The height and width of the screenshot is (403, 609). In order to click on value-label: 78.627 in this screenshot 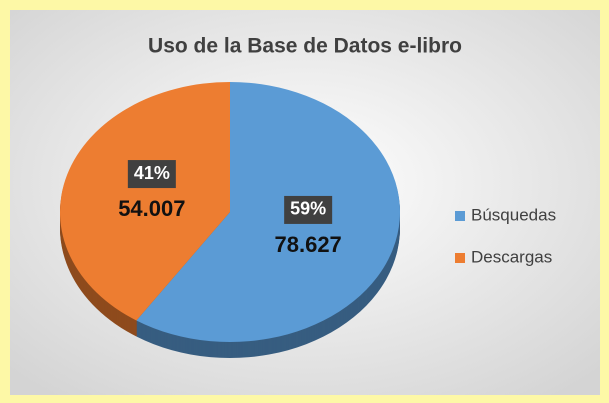, I will do `click(308, 244)`.